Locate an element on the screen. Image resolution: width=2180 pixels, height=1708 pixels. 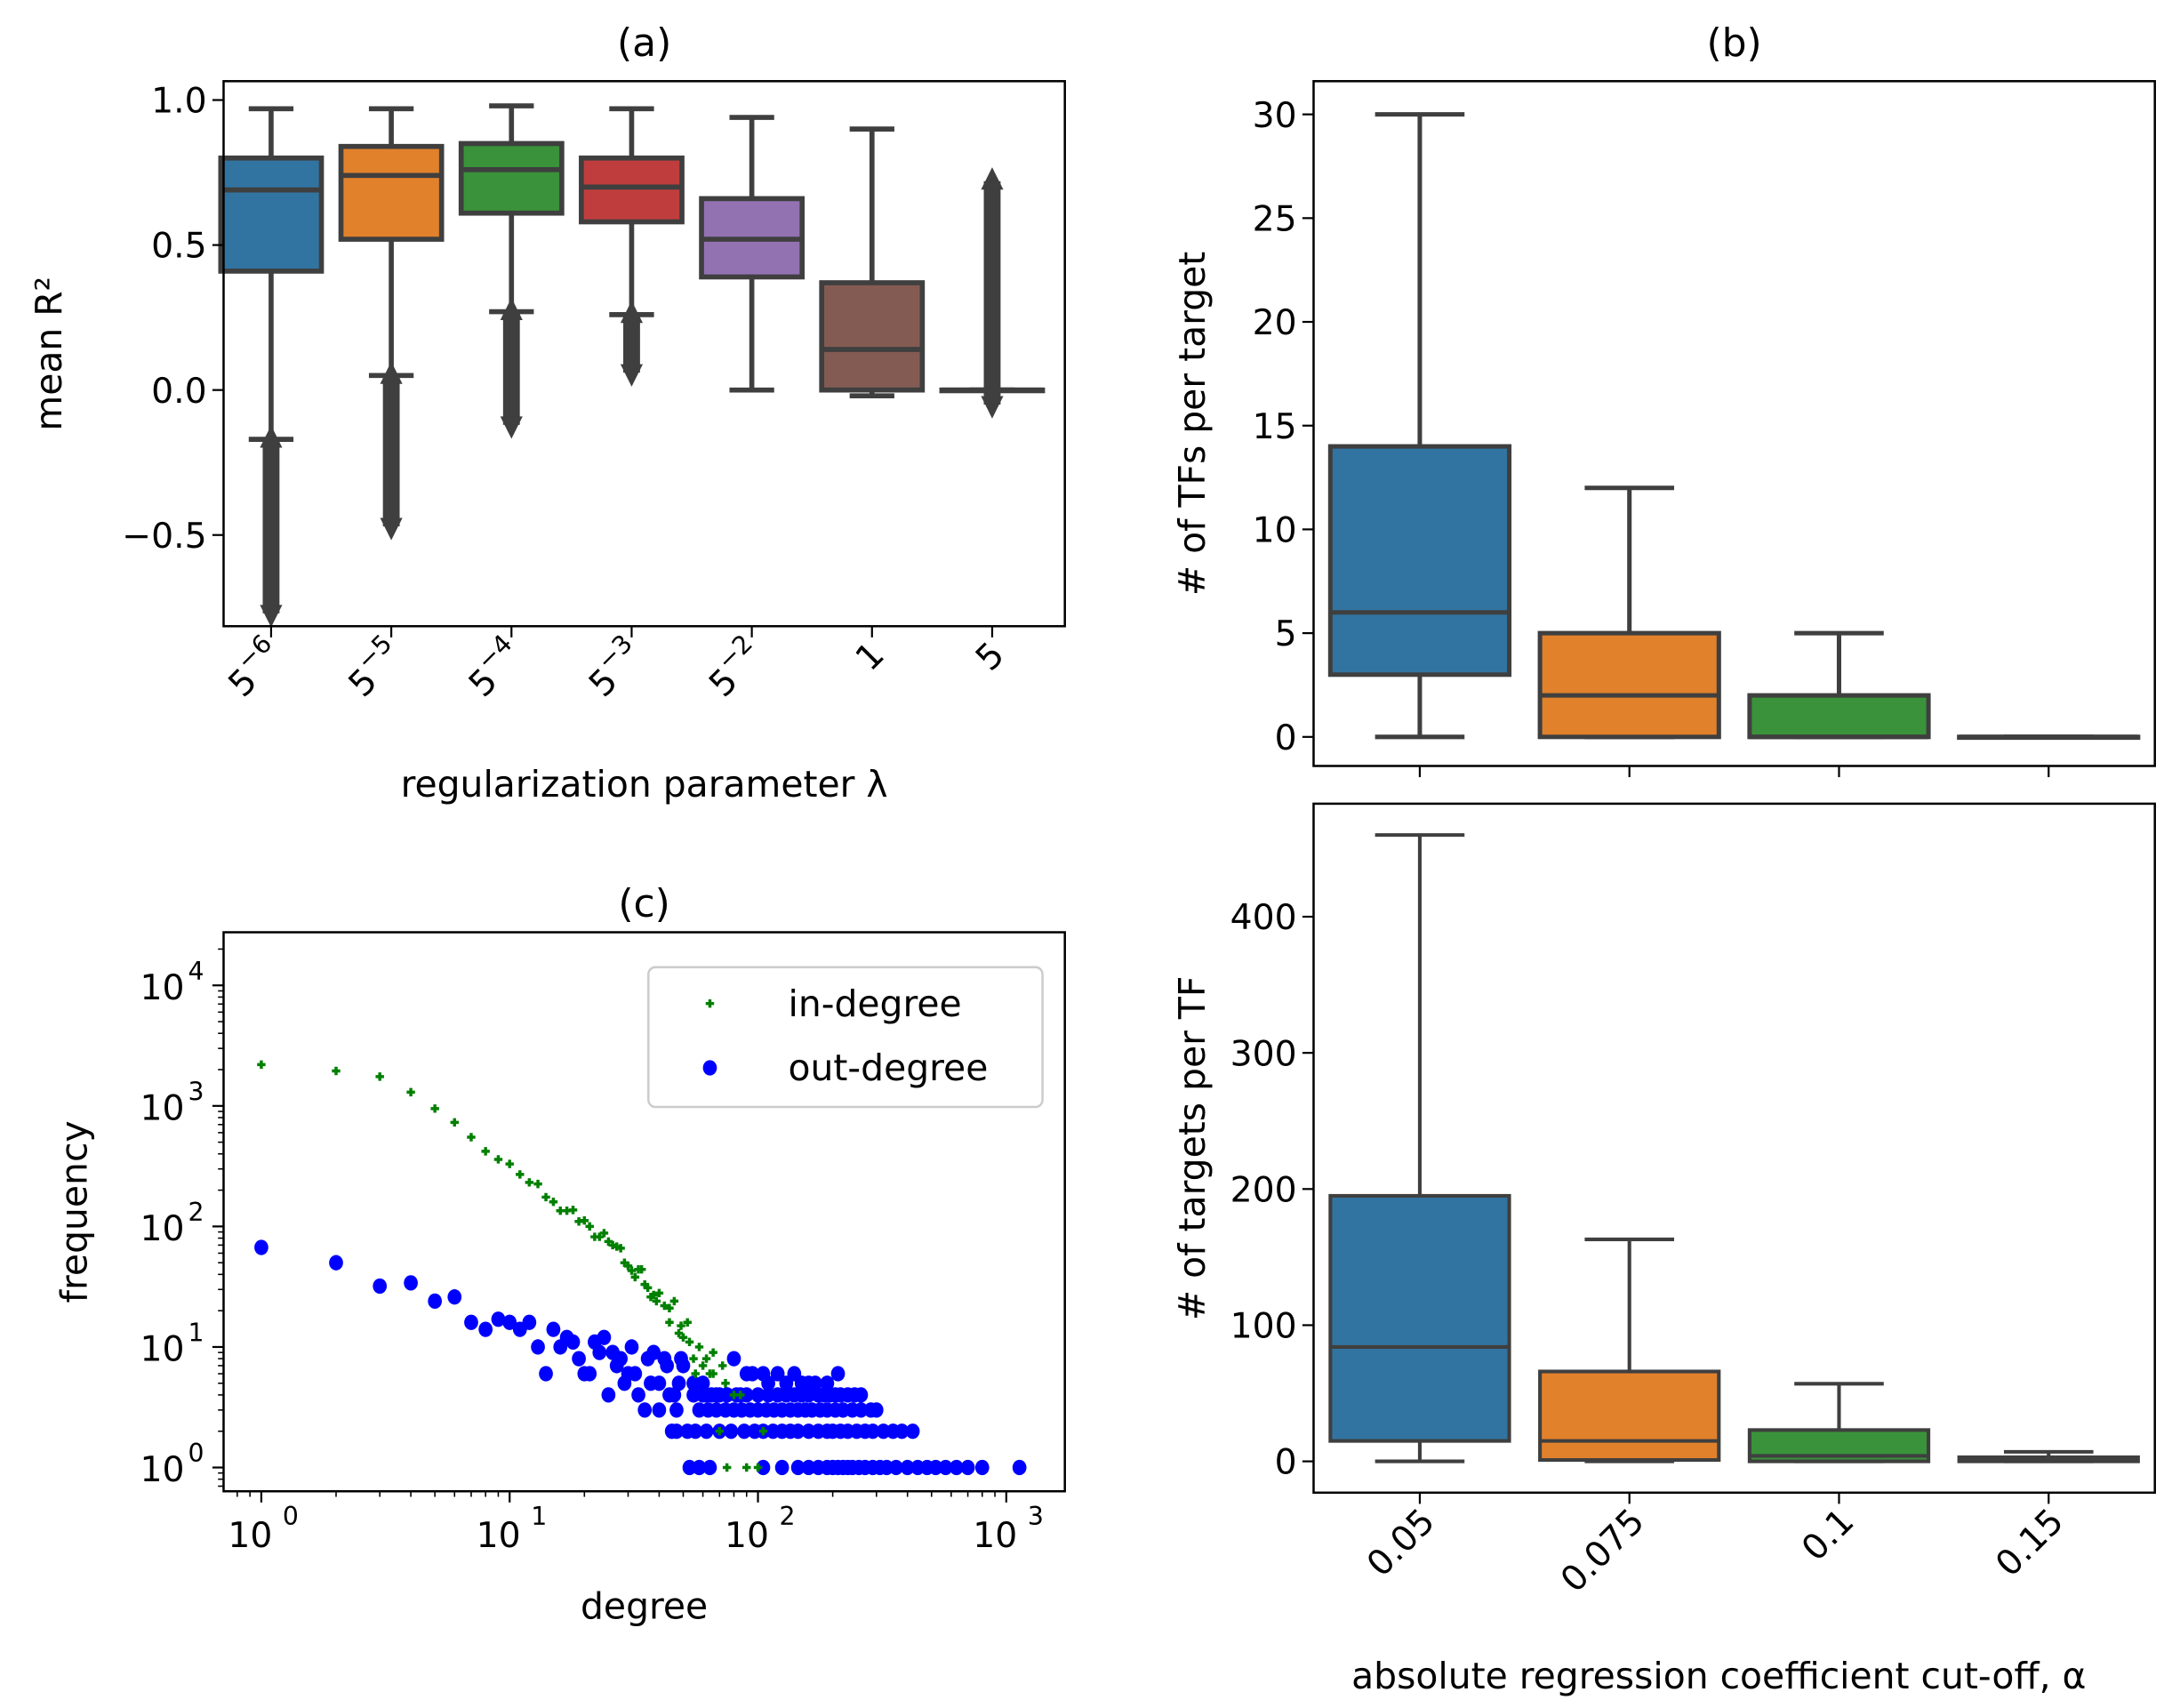
x-tick-label: 5−3 is located at coordinates (613, 667).